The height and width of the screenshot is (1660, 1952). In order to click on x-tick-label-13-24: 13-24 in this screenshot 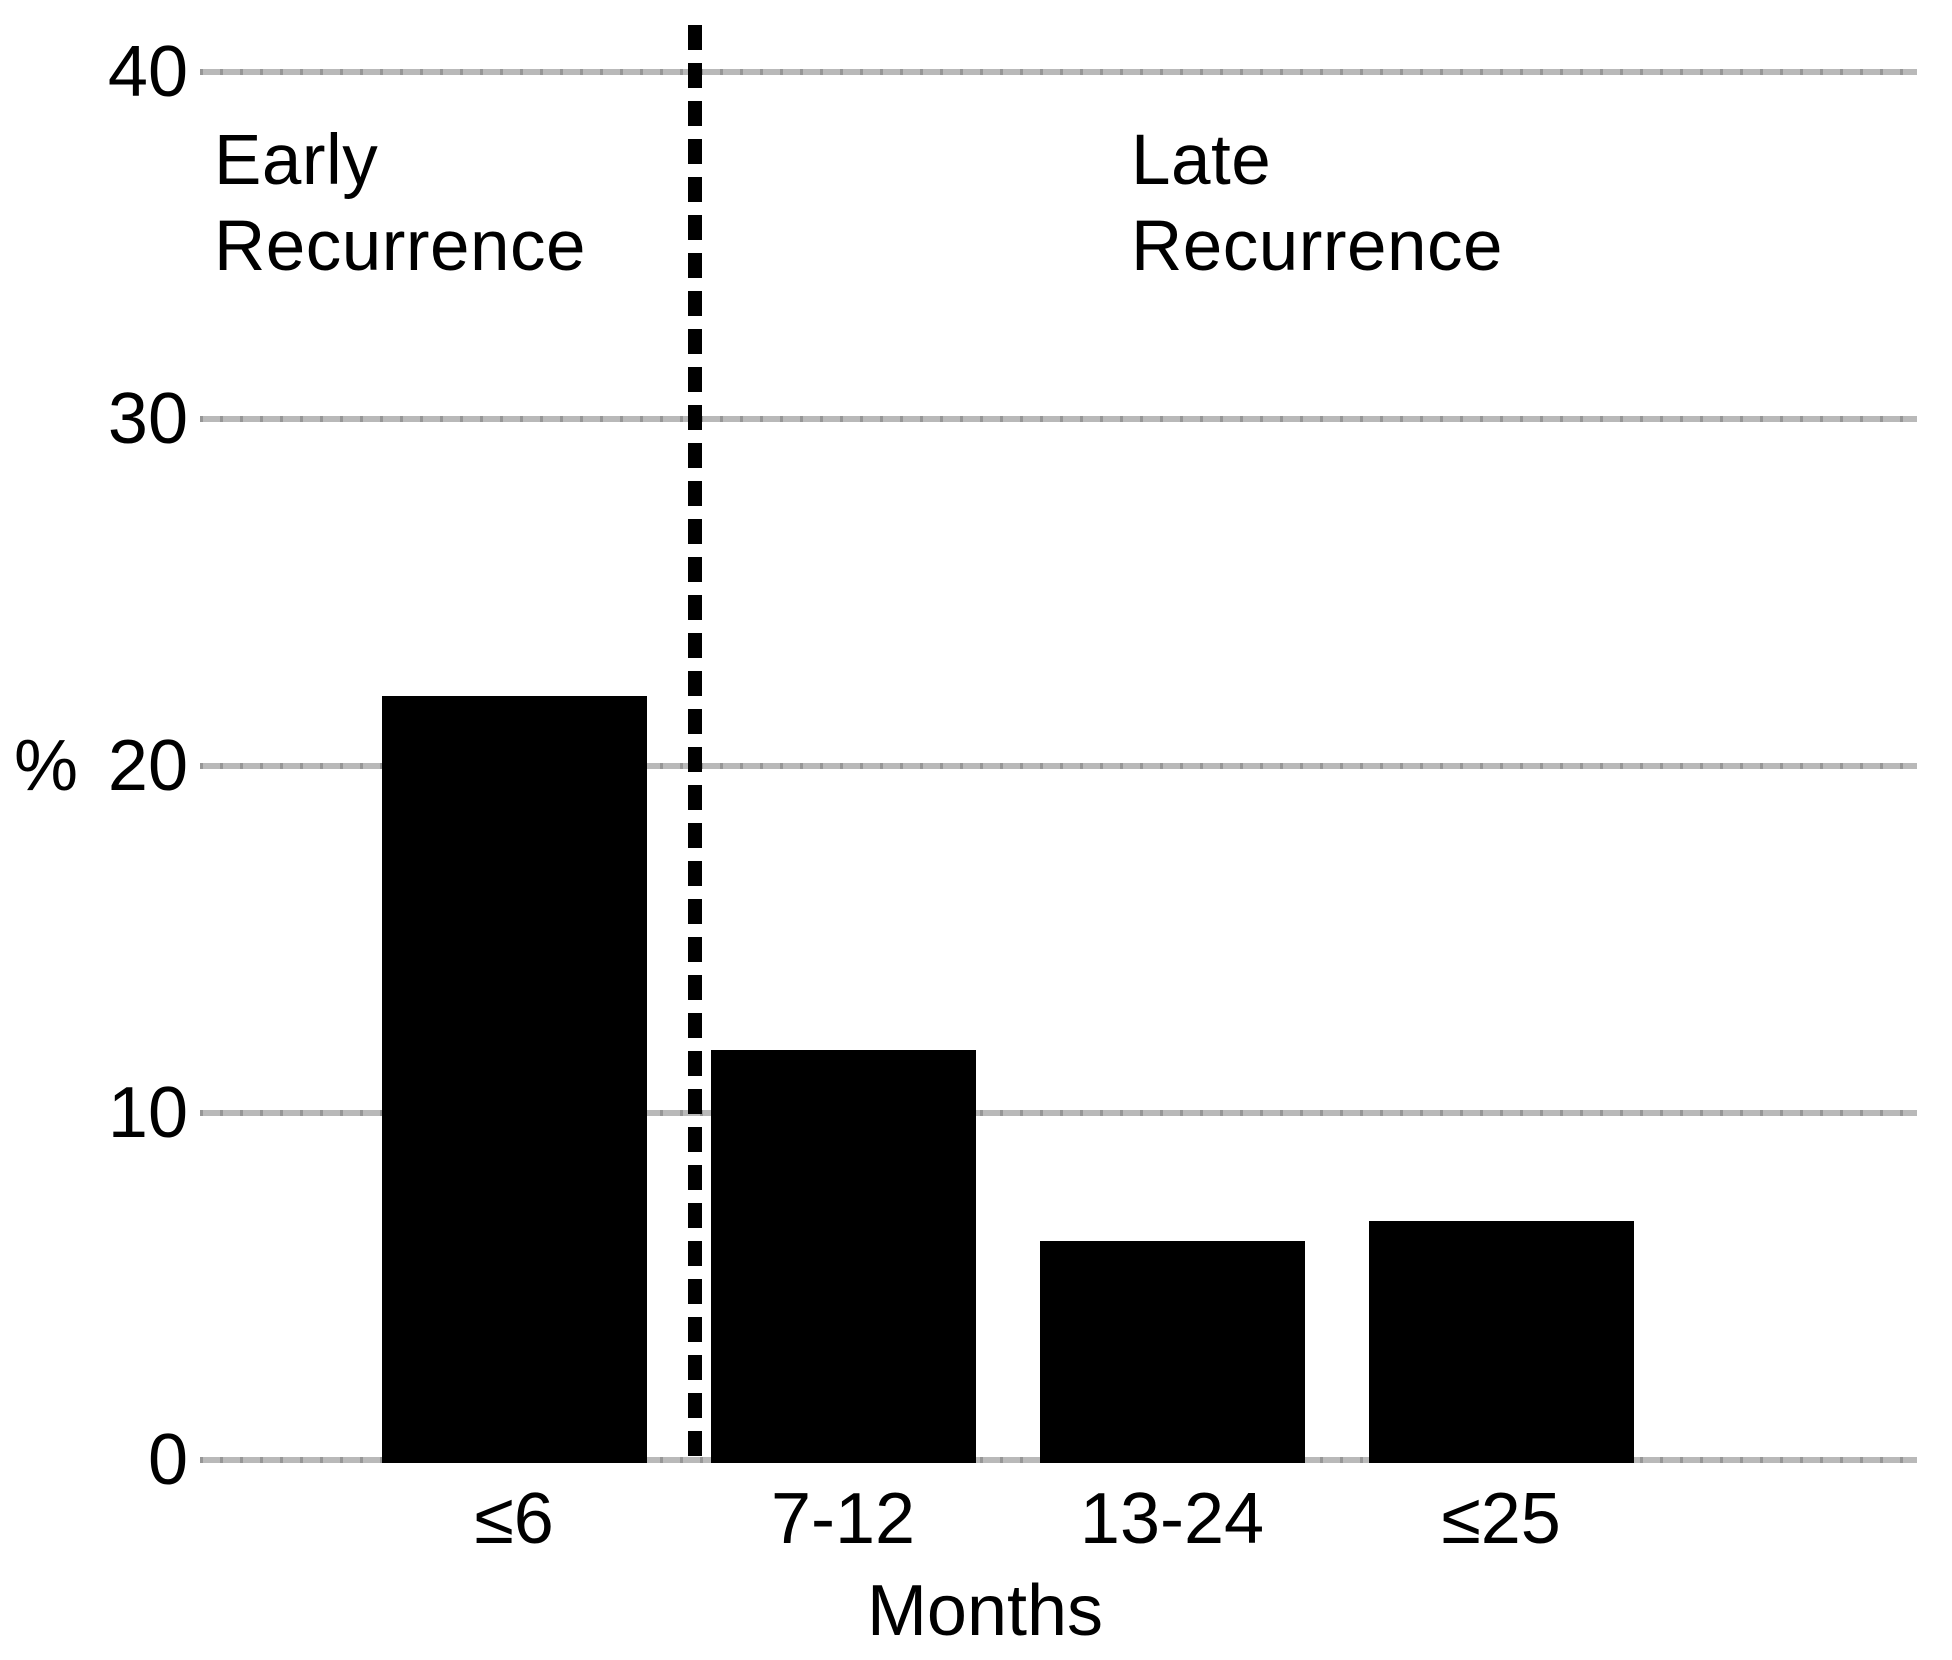, I will do `click(1172, 1519)`.